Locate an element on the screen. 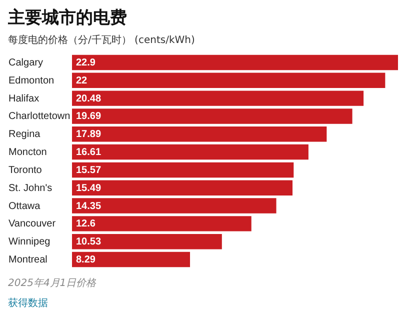 Image resolution: width=406 pixels, height=328 pixels. data-label: 15.57 is located at coordinates (89, 170).